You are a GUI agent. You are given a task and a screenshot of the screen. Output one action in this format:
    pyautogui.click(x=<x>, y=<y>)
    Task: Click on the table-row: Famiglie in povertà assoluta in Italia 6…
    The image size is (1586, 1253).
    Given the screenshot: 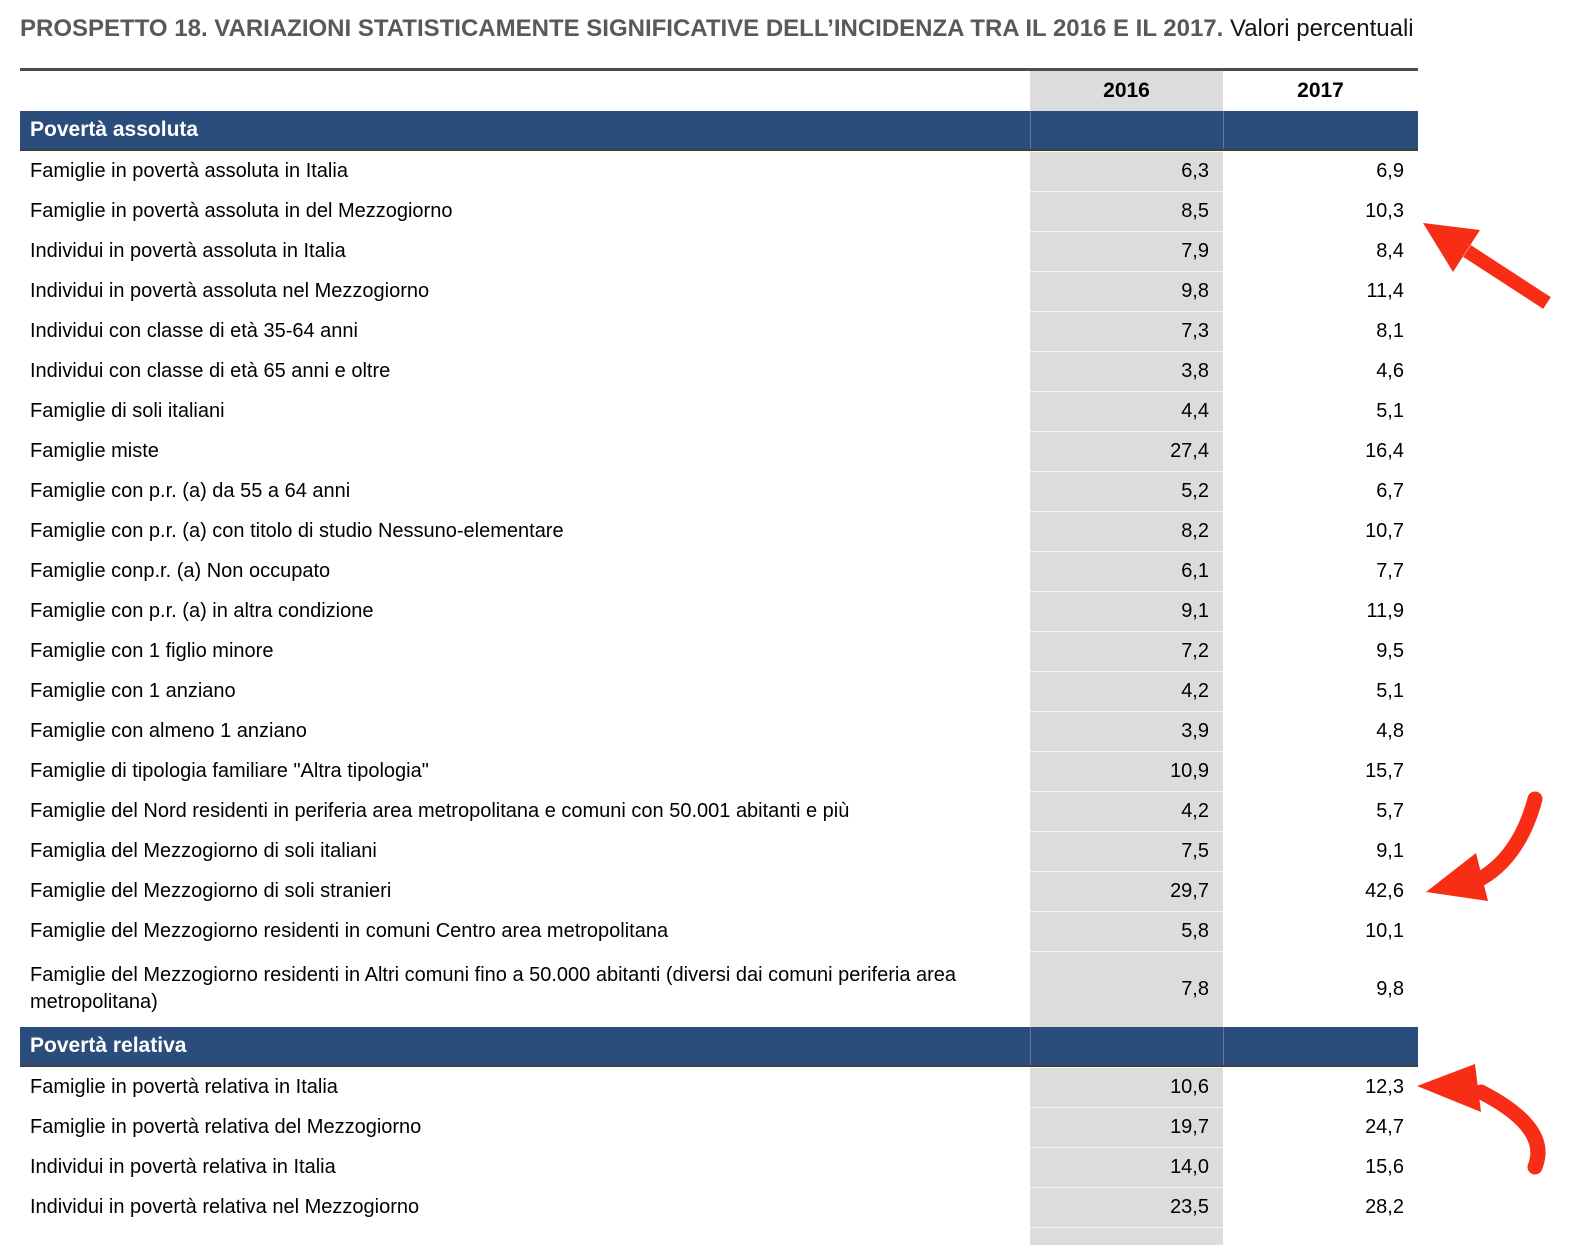 What is the action you would take?
    pyautogui.click(x=719, y=171)
    